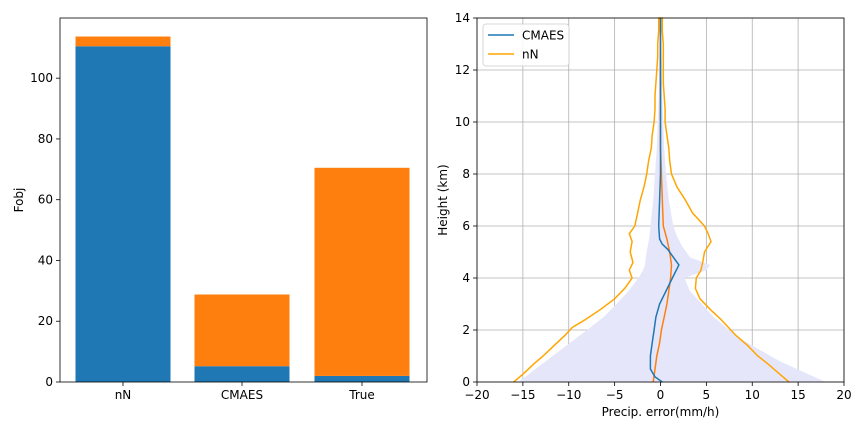 This screenshot has width=864, height=437. I want to click on bar-y-ticks: 0 20 40 60 80 100, so click(45, 230).